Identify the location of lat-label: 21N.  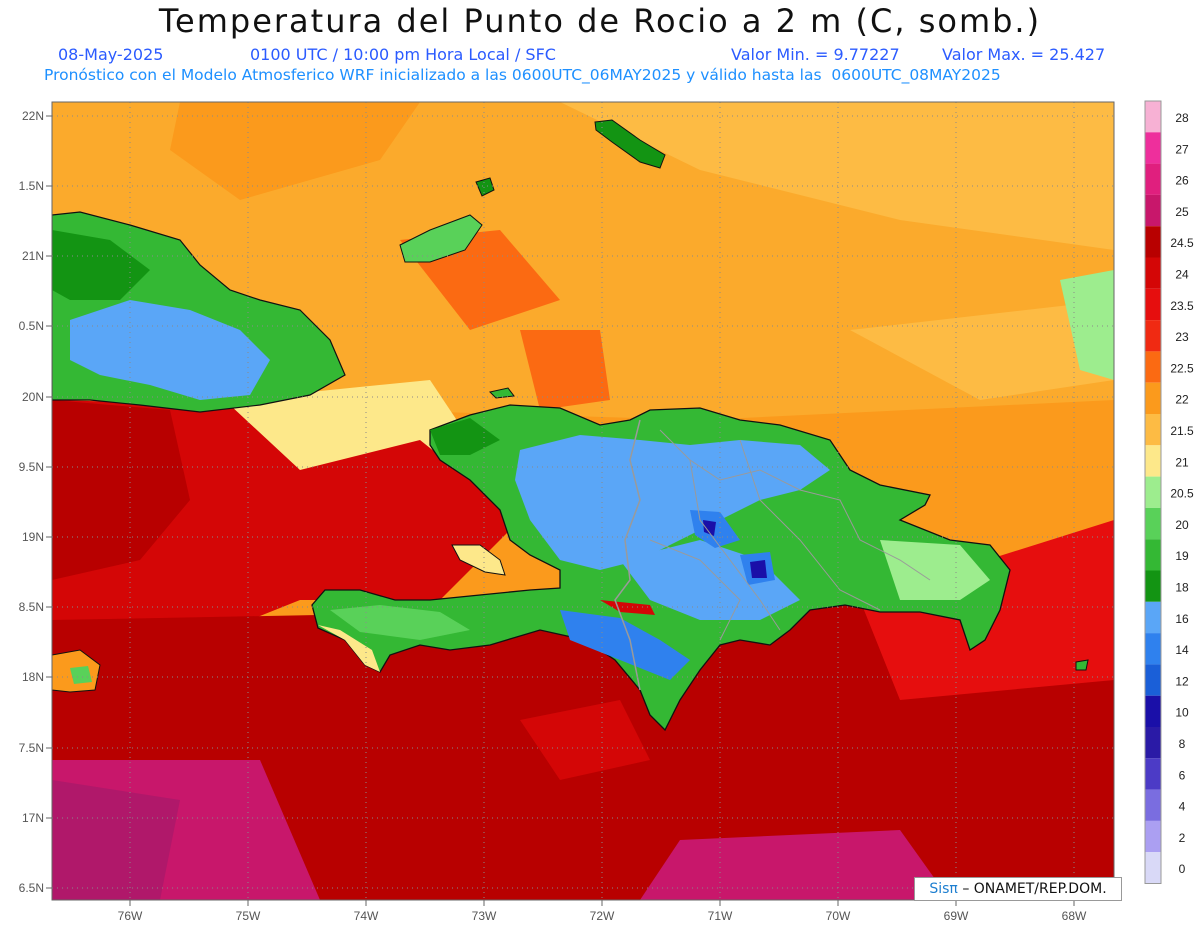
(33, 256).